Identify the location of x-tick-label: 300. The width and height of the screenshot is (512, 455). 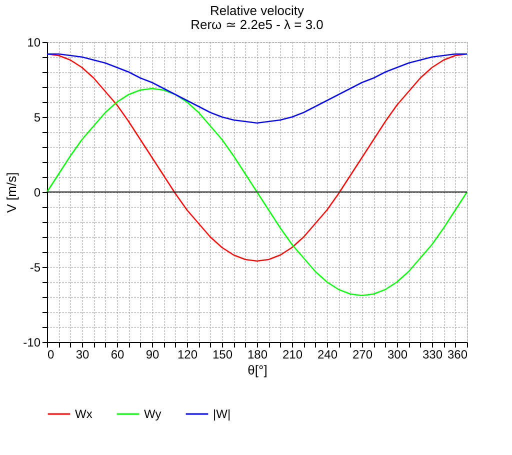
(397, 355).